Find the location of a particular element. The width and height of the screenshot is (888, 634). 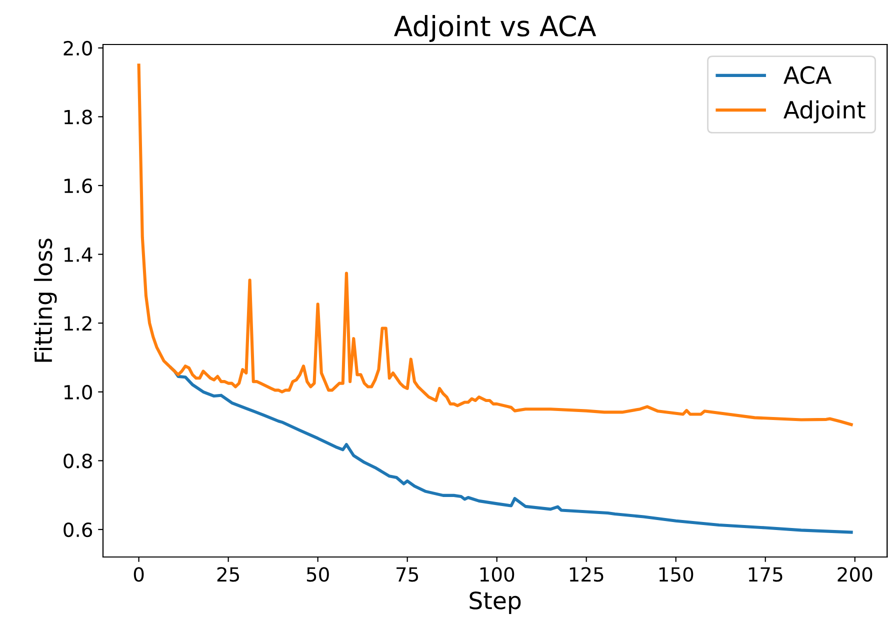

y-tick-label: 1.0 is located at coordinates (78, 392).